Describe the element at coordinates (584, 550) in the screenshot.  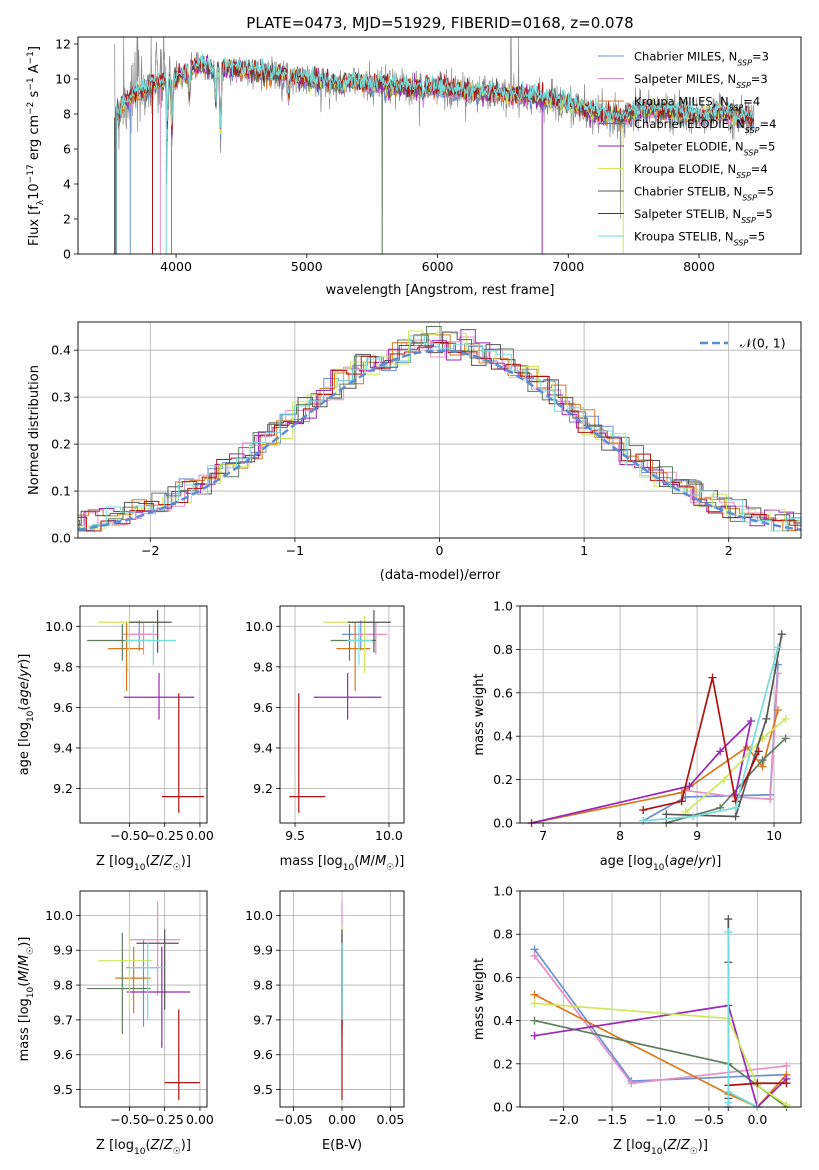
I see `x-tick-label: 1` at that location.